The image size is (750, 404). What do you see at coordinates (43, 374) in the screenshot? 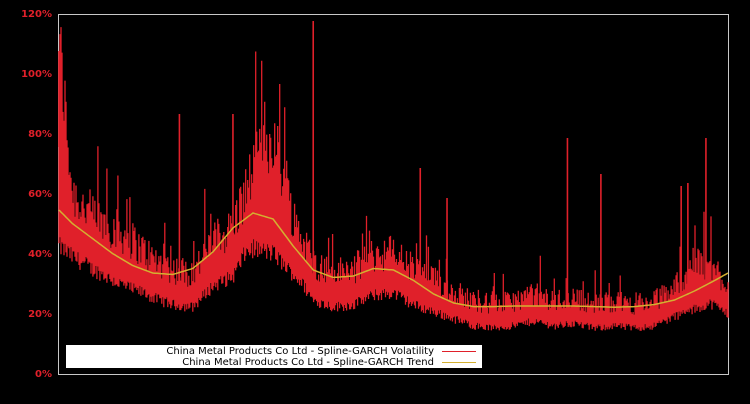
I see `y-tick-label: 0%` at bounding box center [43, 374].